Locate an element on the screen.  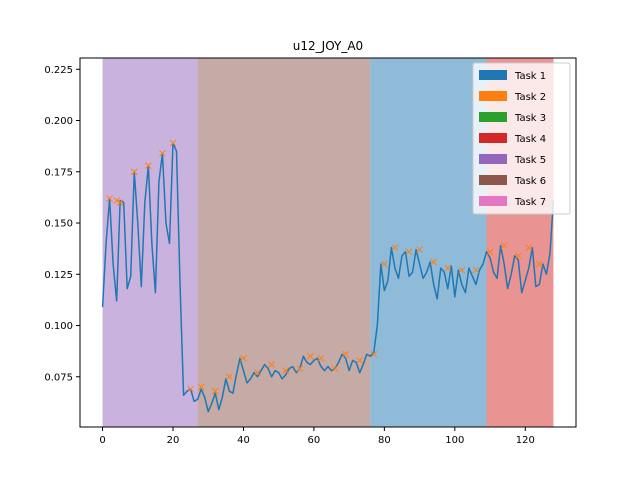
y-tick-label: 0.225 is located at coordinates (58, 70).